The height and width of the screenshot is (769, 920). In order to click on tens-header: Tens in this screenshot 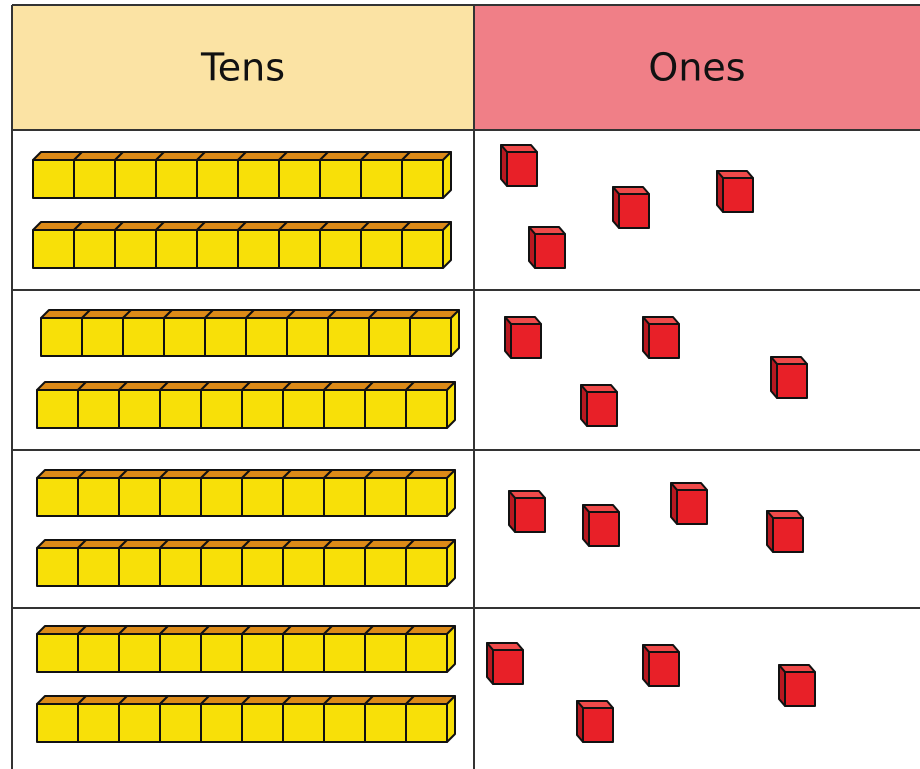, I will do `click(242, 68)`.